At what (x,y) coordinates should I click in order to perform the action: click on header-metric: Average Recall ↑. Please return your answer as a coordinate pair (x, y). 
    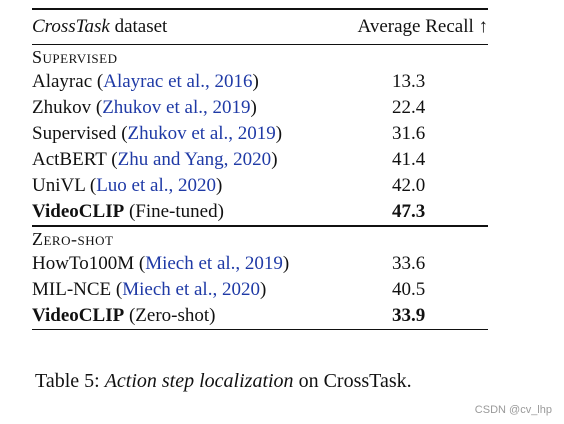
    Looking at the image, I should click on (422, 26).